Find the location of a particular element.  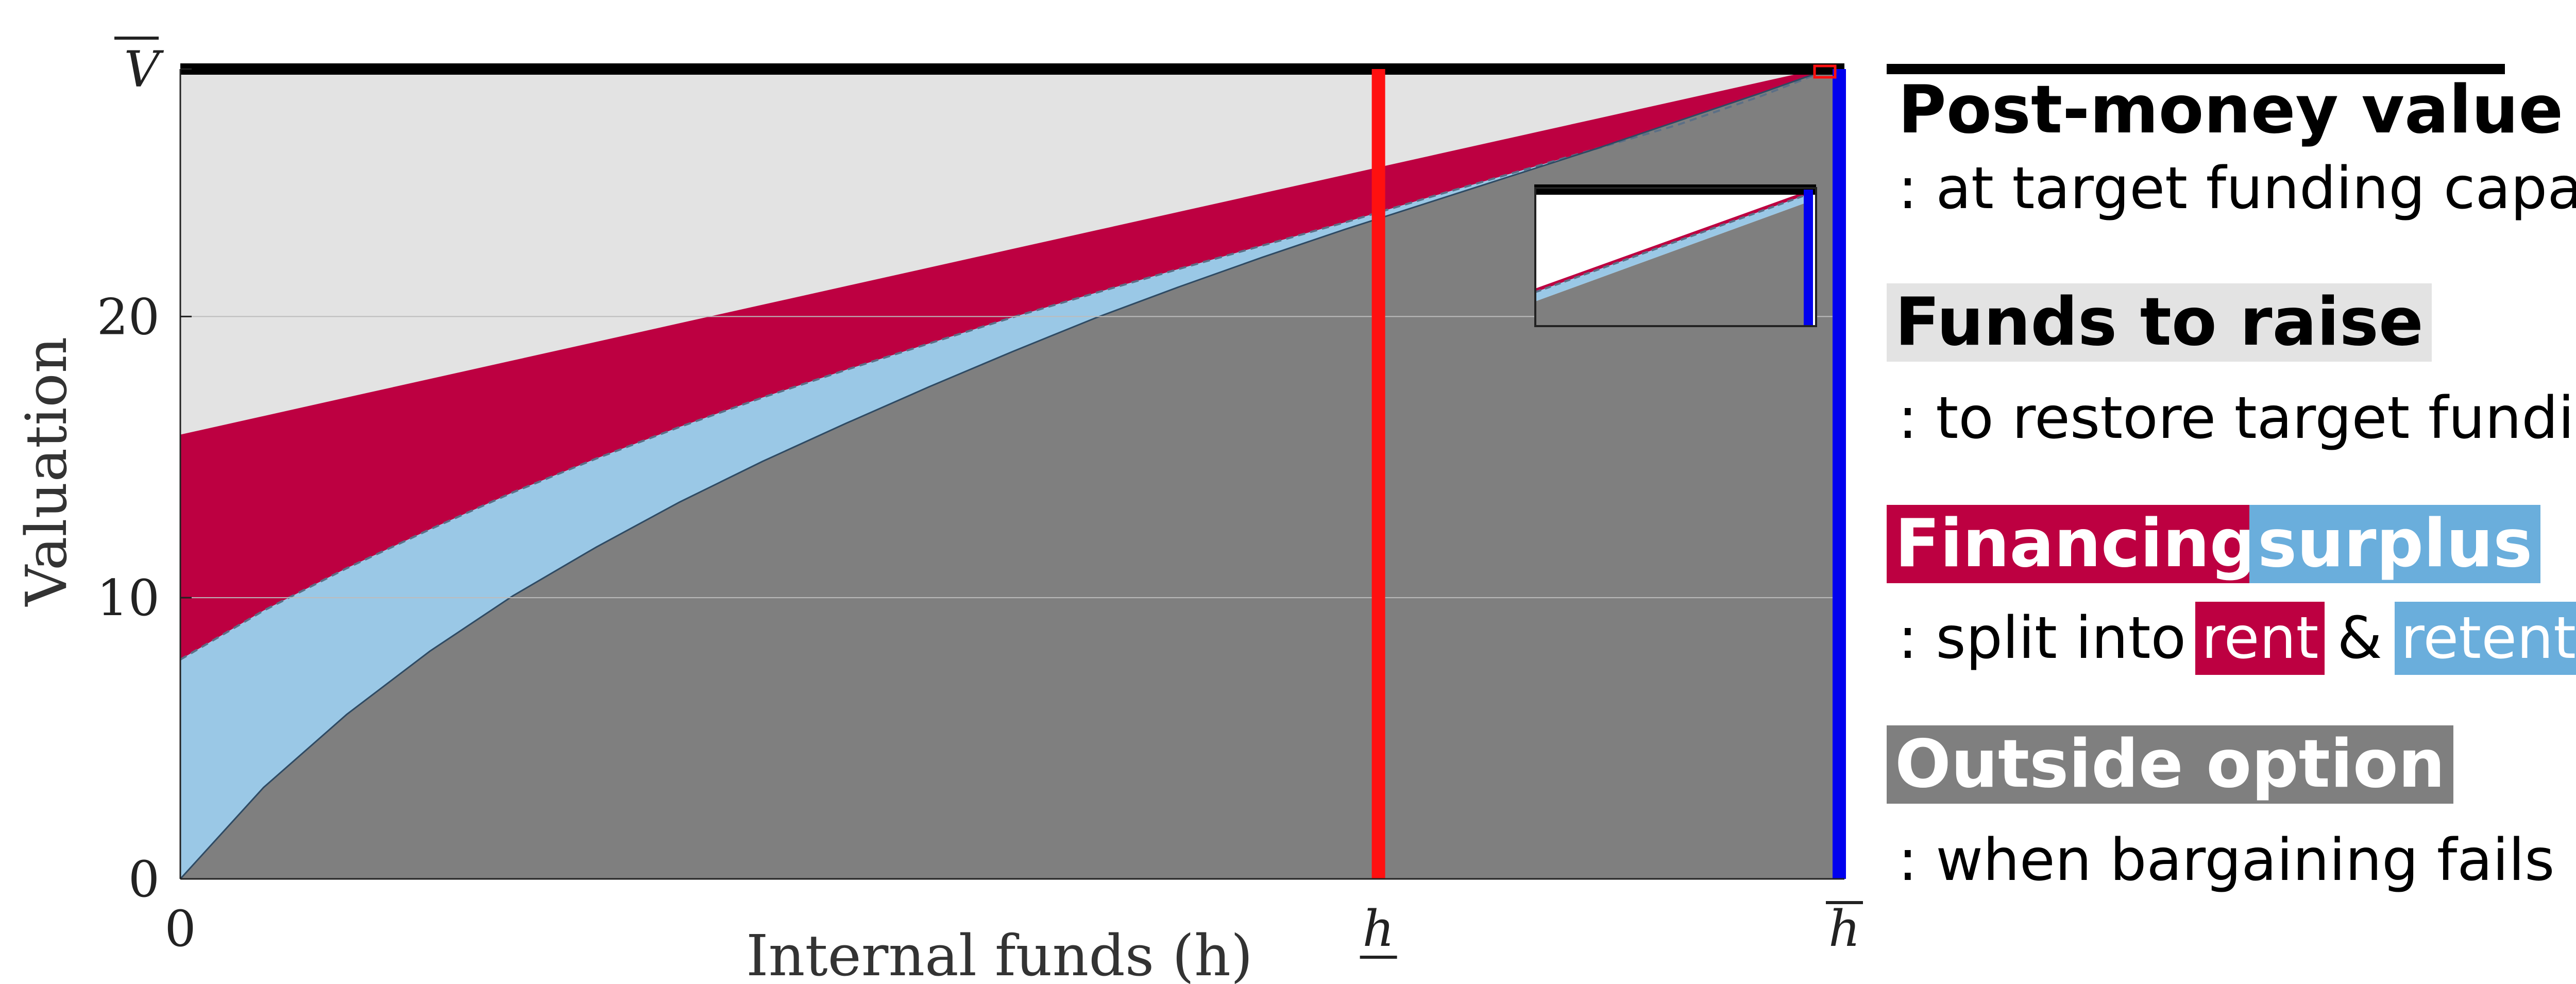

legend-ampersand: & is located at coordinates (2359, 638).